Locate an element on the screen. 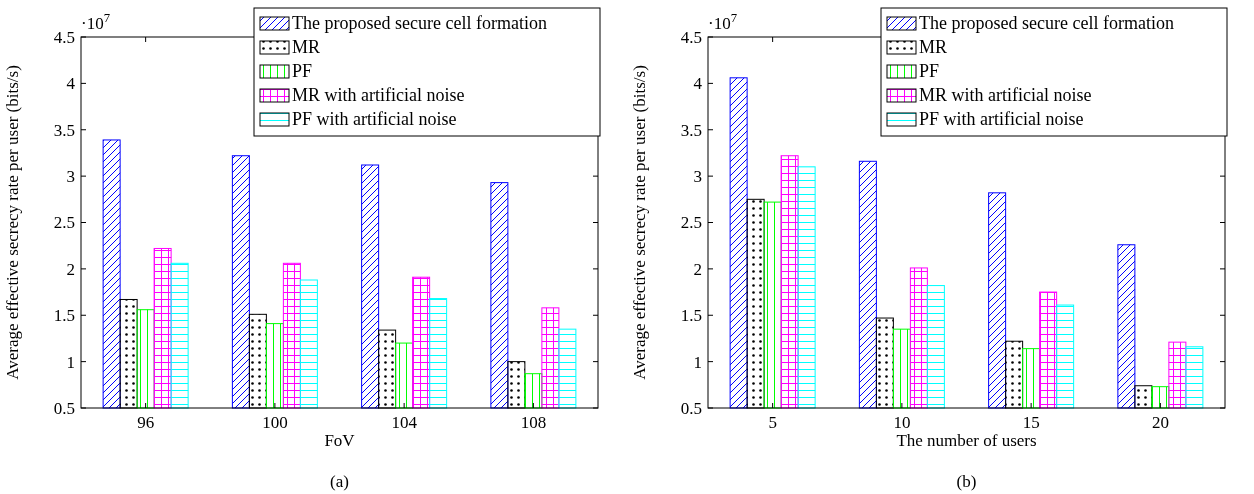 The width and height of the screenshot is (1254, 494). x-axis-title: FoV is located at coordinates (340, 440).